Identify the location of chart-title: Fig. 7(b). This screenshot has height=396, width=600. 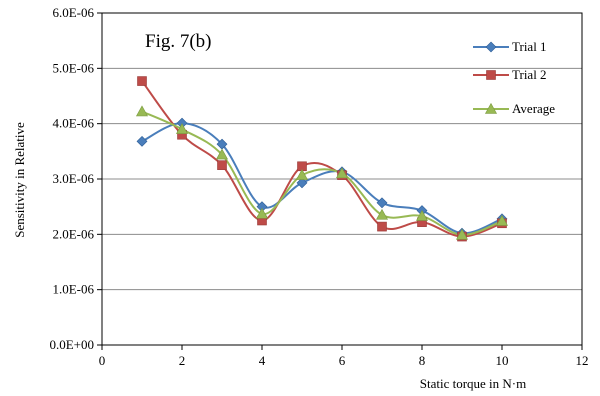
(178, 41).